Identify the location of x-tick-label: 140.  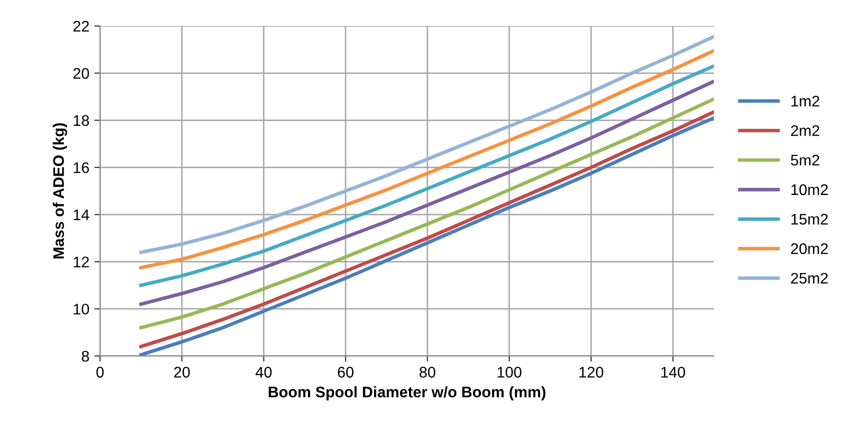
(673, 372).